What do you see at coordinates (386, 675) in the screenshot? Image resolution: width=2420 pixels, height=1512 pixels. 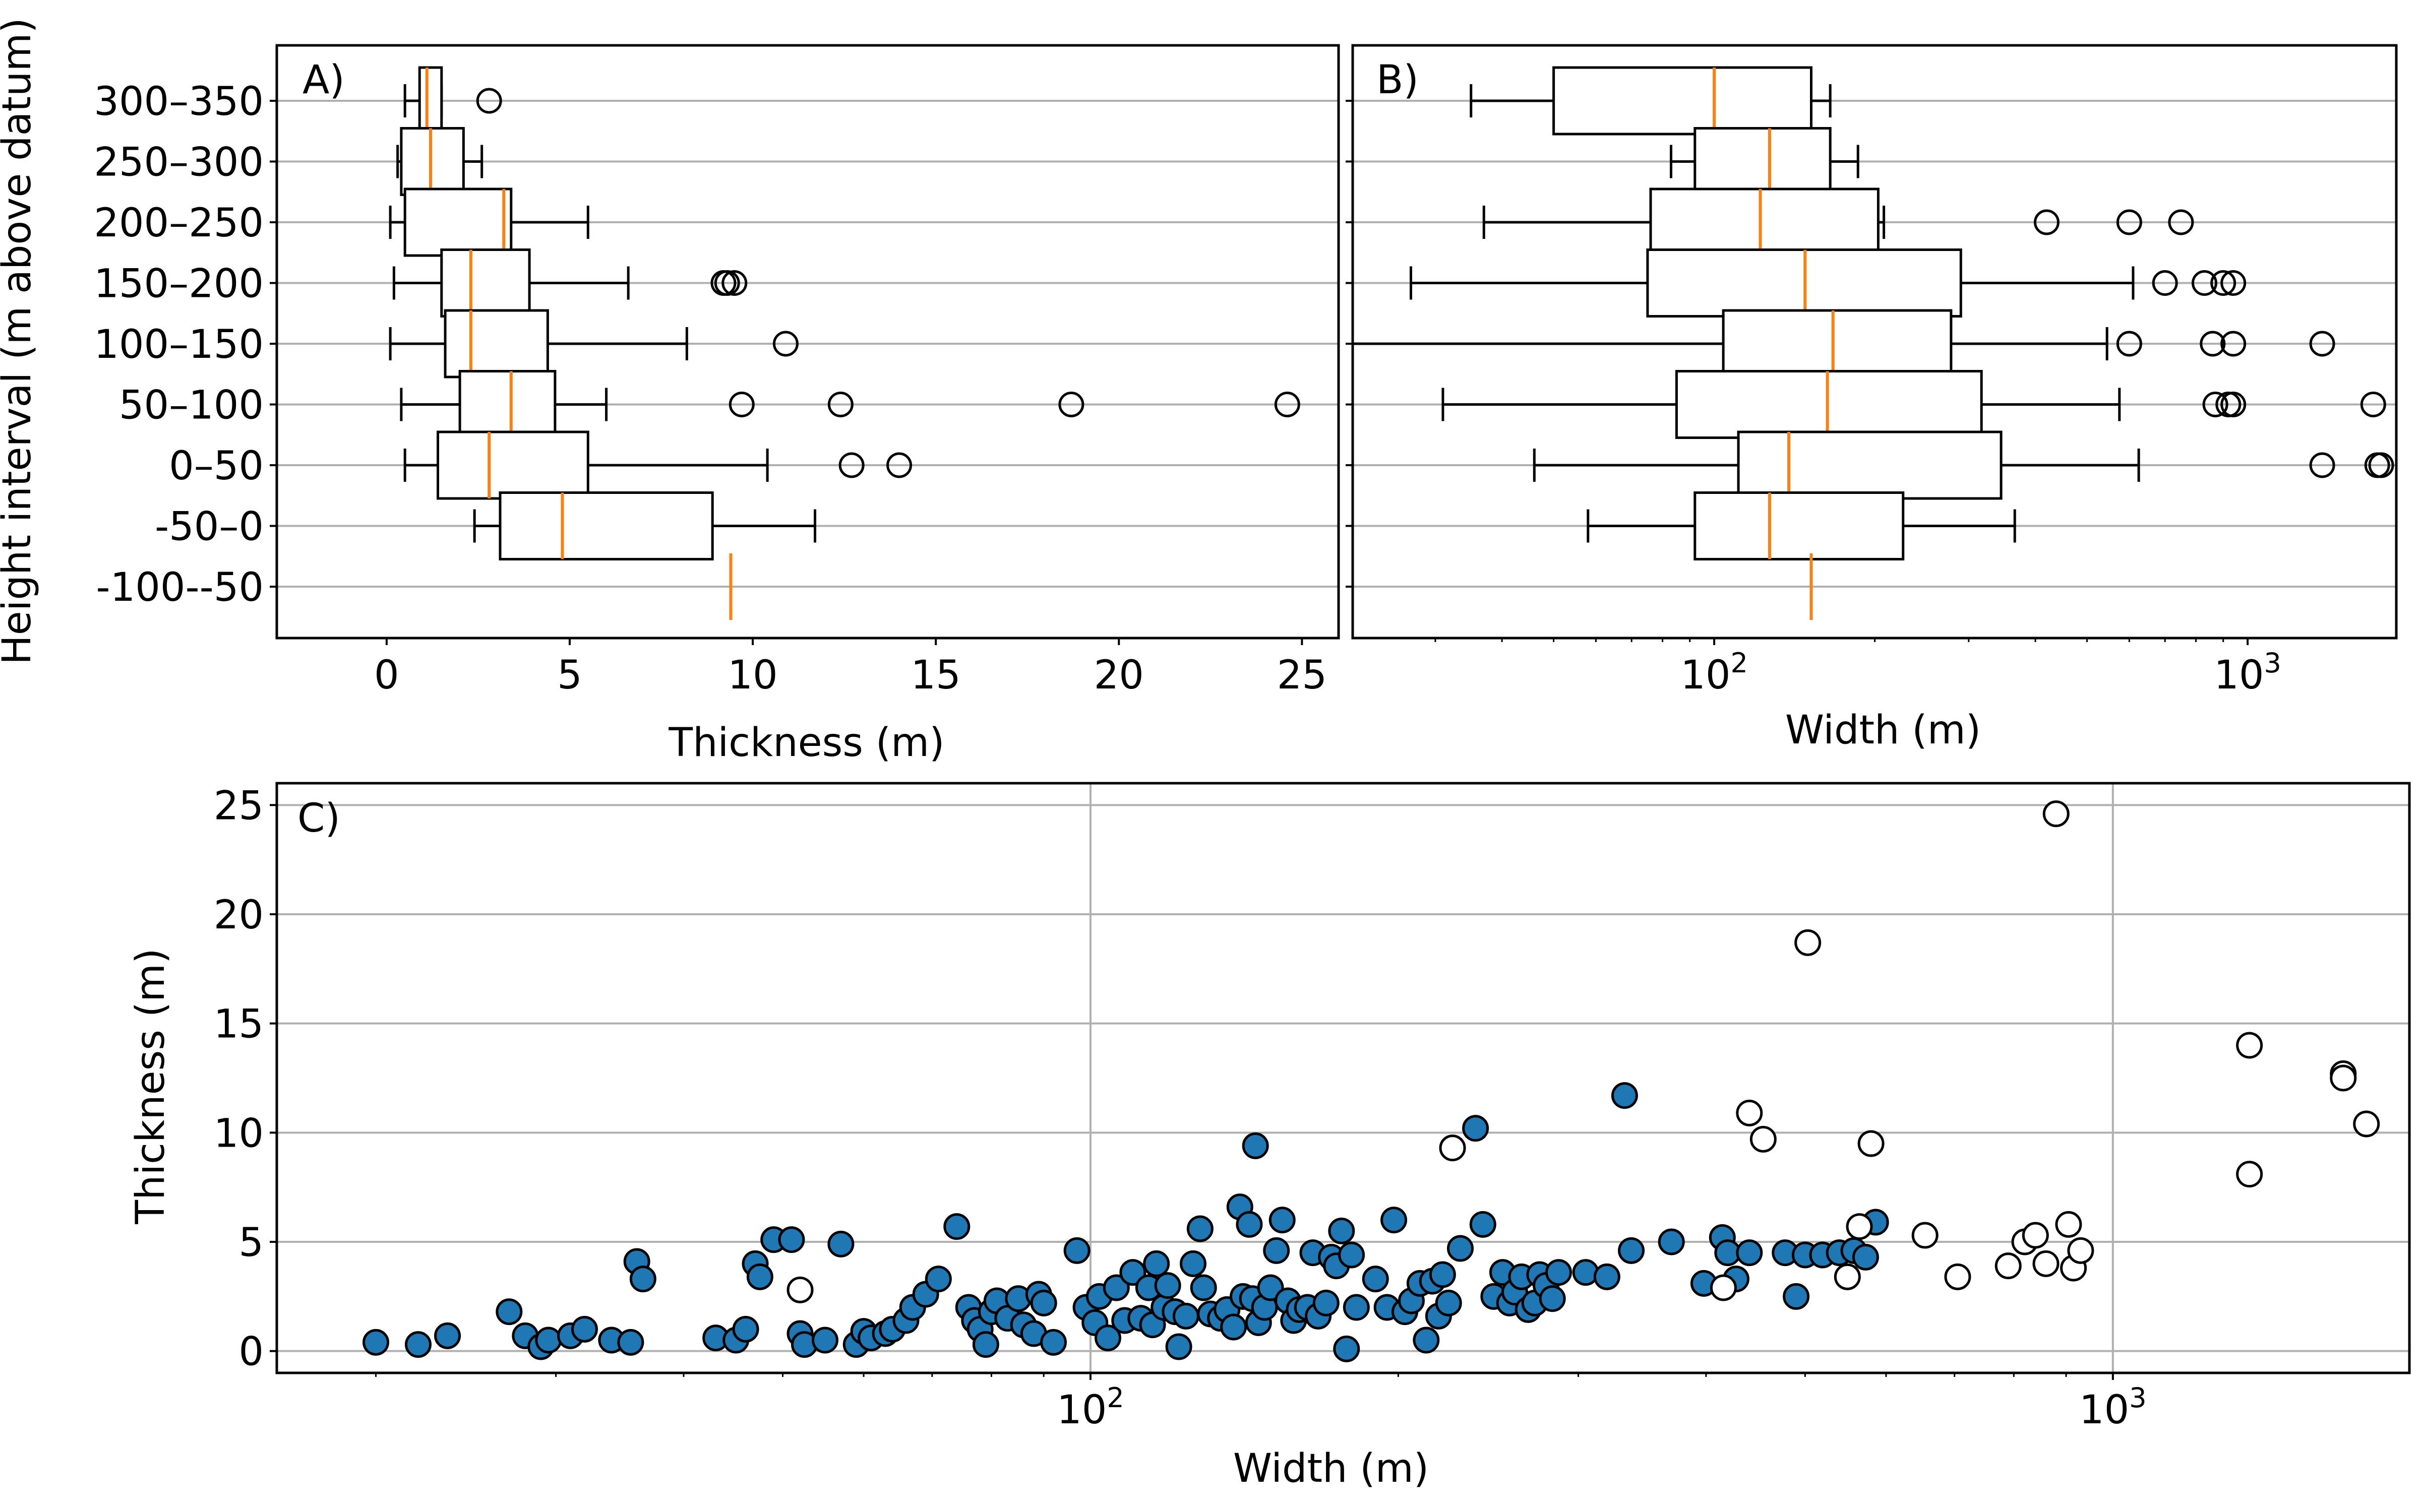 I see `a-xtick-label: 0` at bounding box center [386, 675].